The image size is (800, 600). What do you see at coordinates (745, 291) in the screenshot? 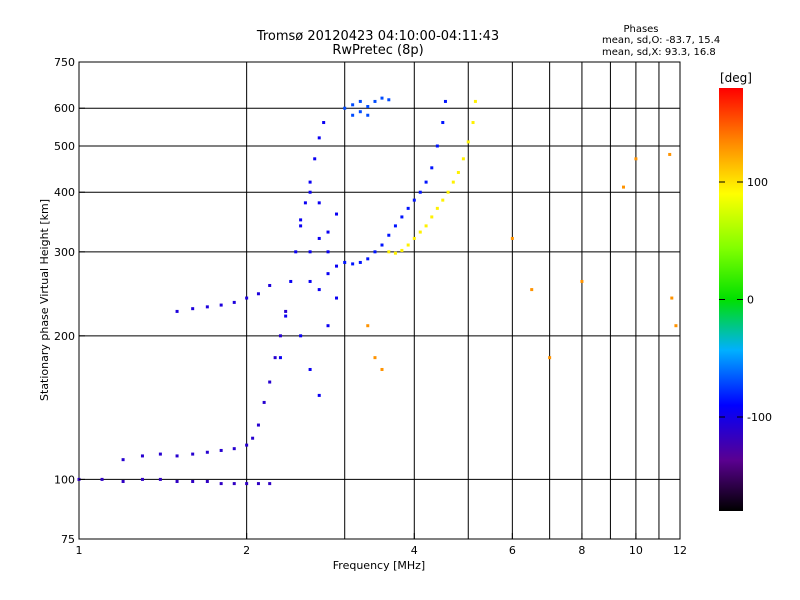
I see `colorbar: [deg] 100 0 -100` at bounding box center [745, 291].